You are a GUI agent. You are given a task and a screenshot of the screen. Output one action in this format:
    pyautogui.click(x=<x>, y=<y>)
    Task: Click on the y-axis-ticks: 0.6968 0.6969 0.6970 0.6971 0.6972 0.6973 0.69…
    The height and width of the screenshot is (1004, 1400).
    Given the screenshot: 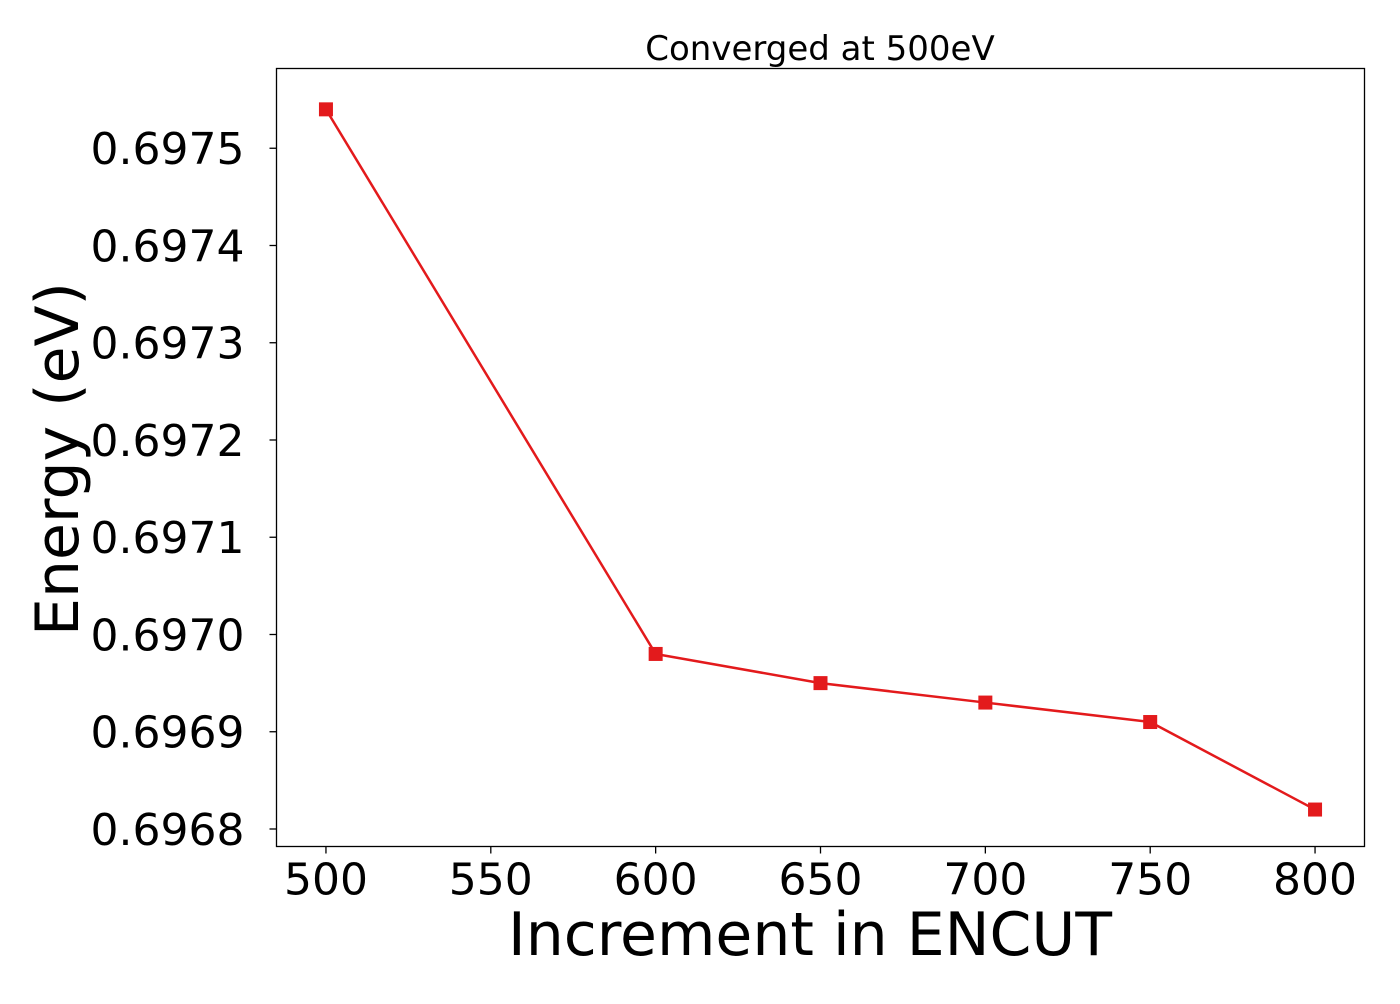 What is the action you would take?
    pyautogui.click(x=184, y=490)
    